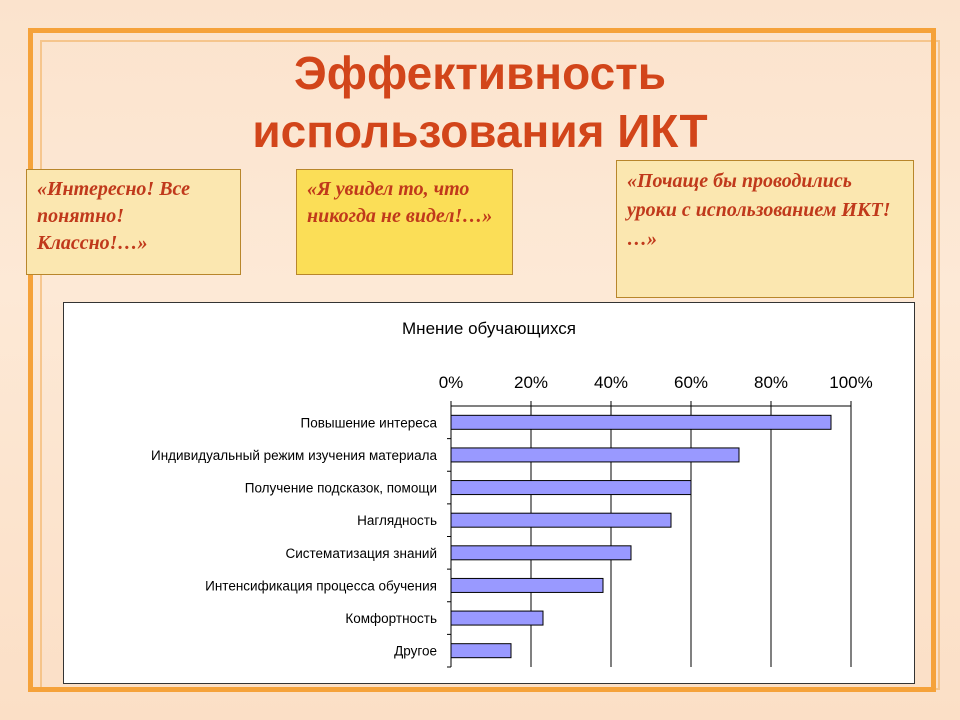 Image resolution: width=960 pixels, height=720 pixels. I want to click on slide-title: Эффективность использования ИКТ, so click(480, 102).